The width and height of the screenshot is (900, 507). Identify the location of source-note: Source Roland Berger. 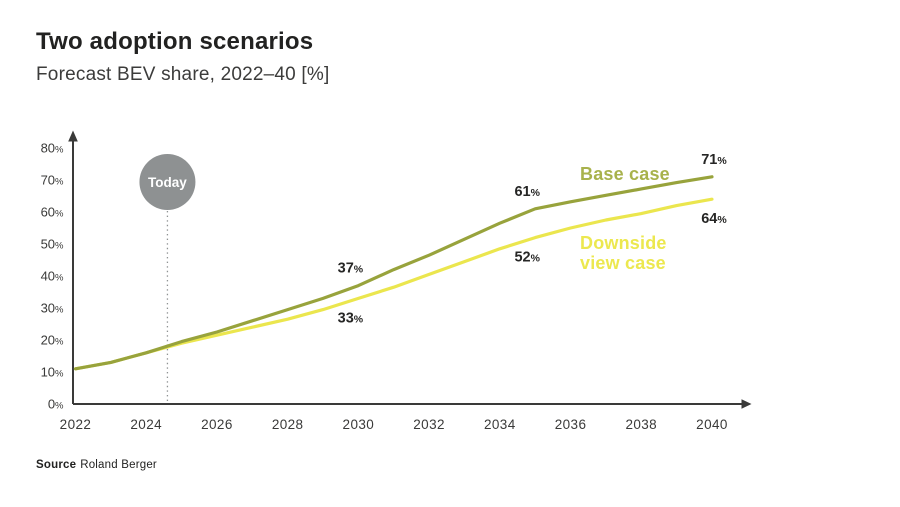
(96, 465).